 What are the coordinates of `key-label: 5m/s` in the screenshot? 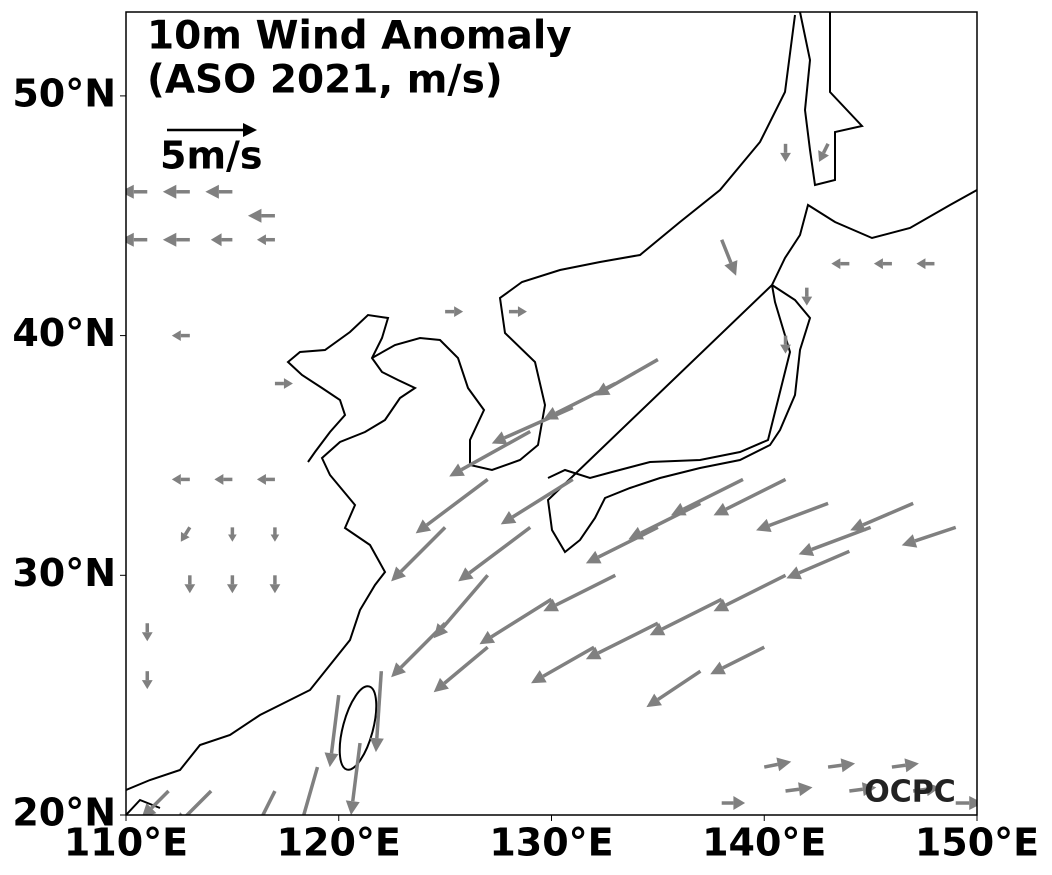 It's located at (211, 156).